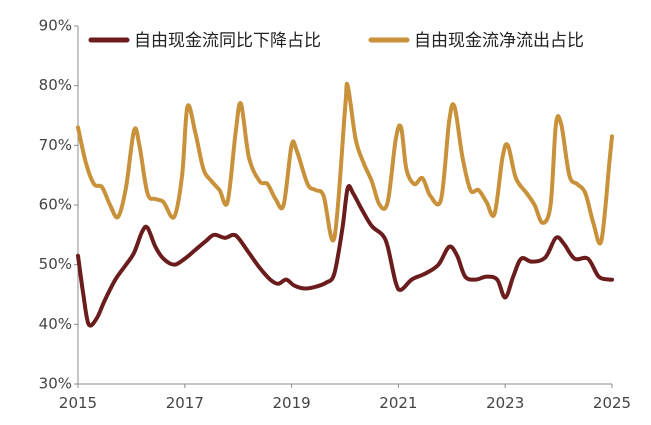  I want to click on y-tick-label: 70%, so click(55, 145).